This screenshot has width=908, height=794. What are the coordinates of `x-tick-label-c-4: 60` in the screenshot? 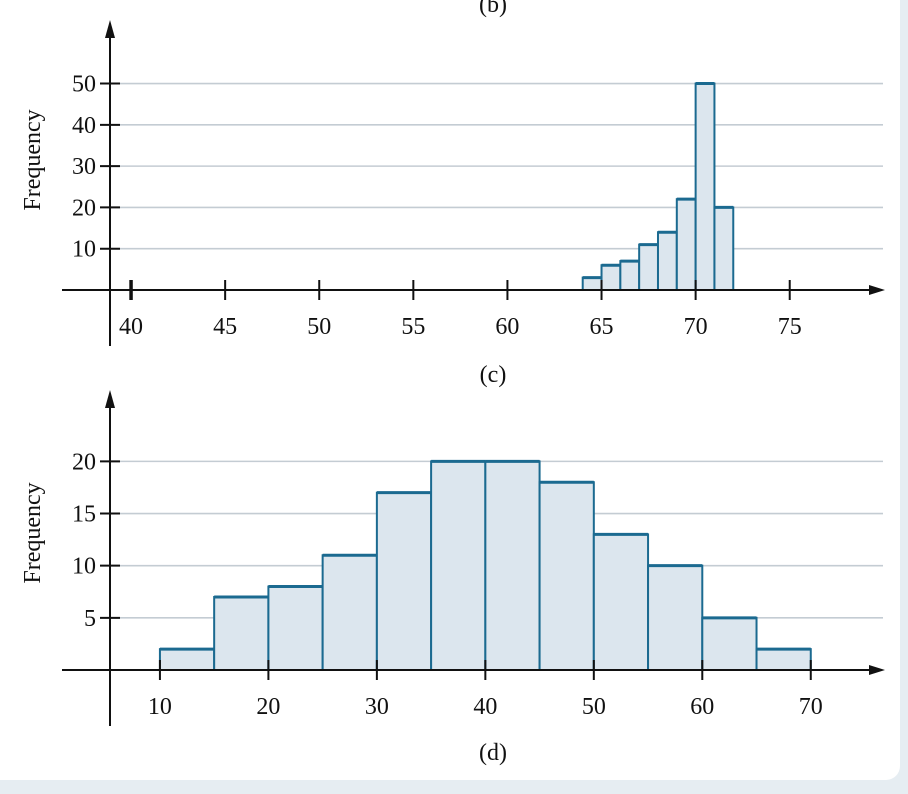 It's located at (507, 327).